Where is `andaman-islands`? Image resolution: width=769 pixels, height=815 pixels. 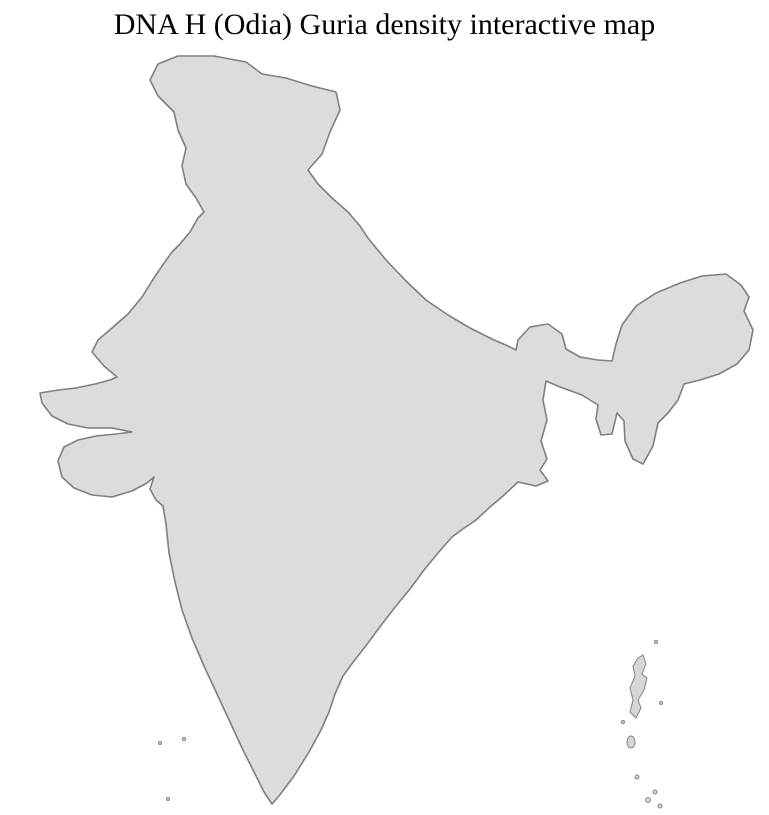
andaman-islands is located at coordinates (638, 686).